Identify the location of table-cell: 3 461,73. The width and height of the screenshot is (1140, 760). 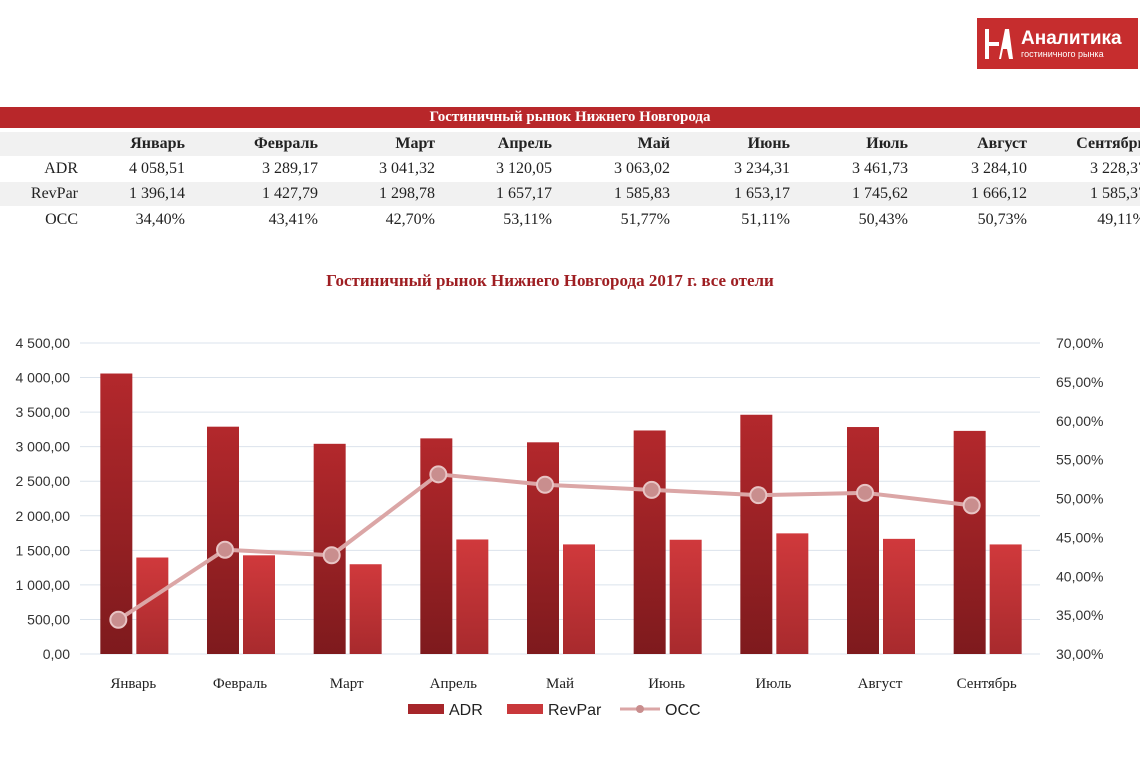
(880, 168).